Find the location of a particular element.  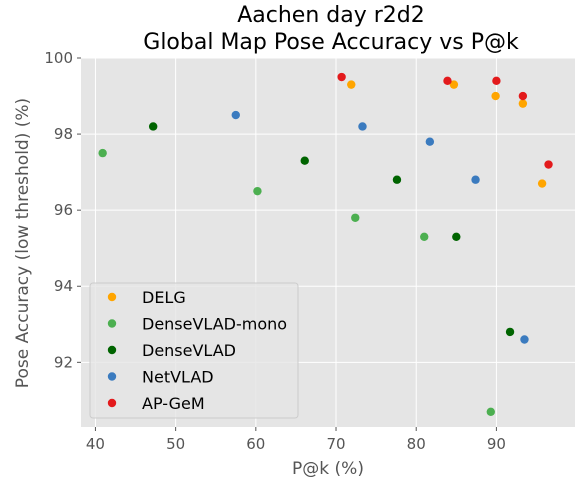

y-tick-label: 98 is located at coordinates (63, 134).